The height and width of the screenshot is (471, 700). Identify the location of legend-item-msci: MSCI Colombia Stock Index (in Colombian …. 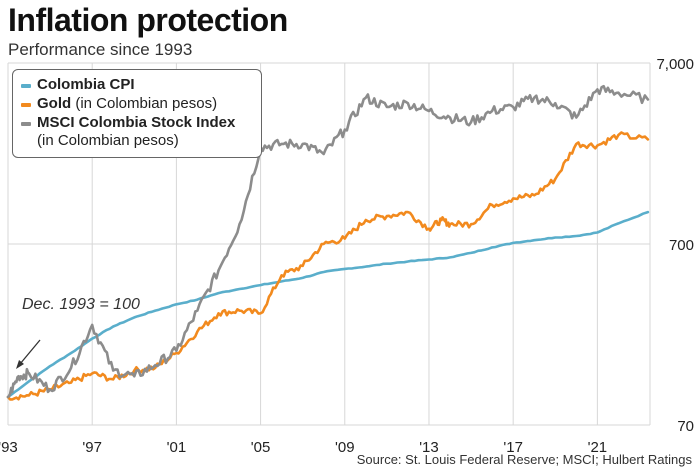
(137, 132).